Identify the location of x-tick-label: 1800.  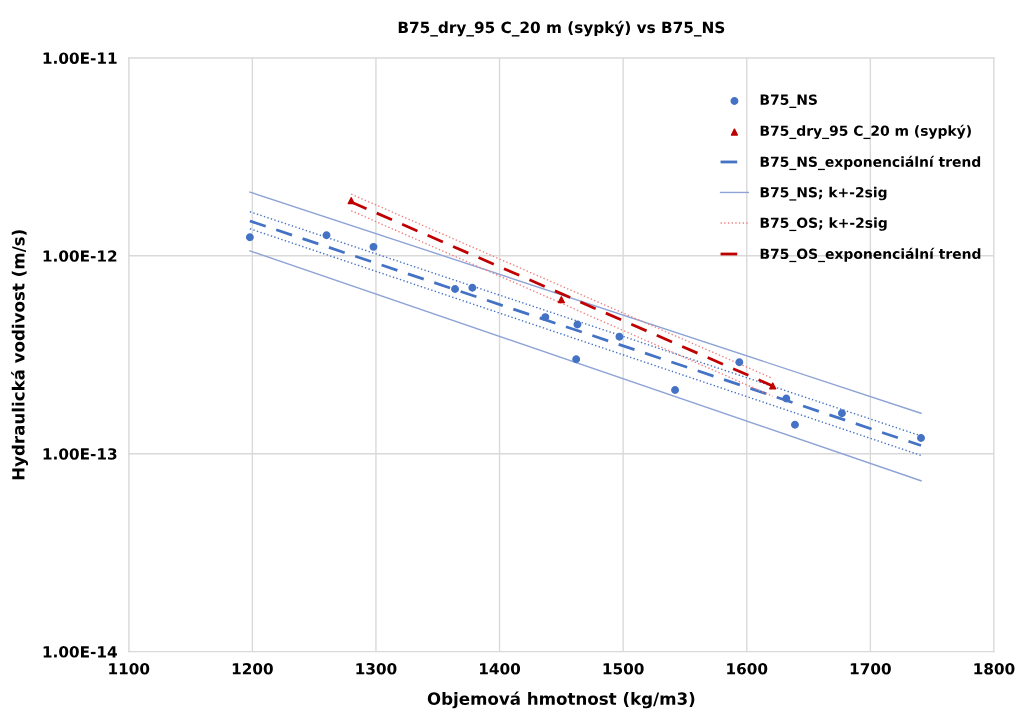
(994, 668).